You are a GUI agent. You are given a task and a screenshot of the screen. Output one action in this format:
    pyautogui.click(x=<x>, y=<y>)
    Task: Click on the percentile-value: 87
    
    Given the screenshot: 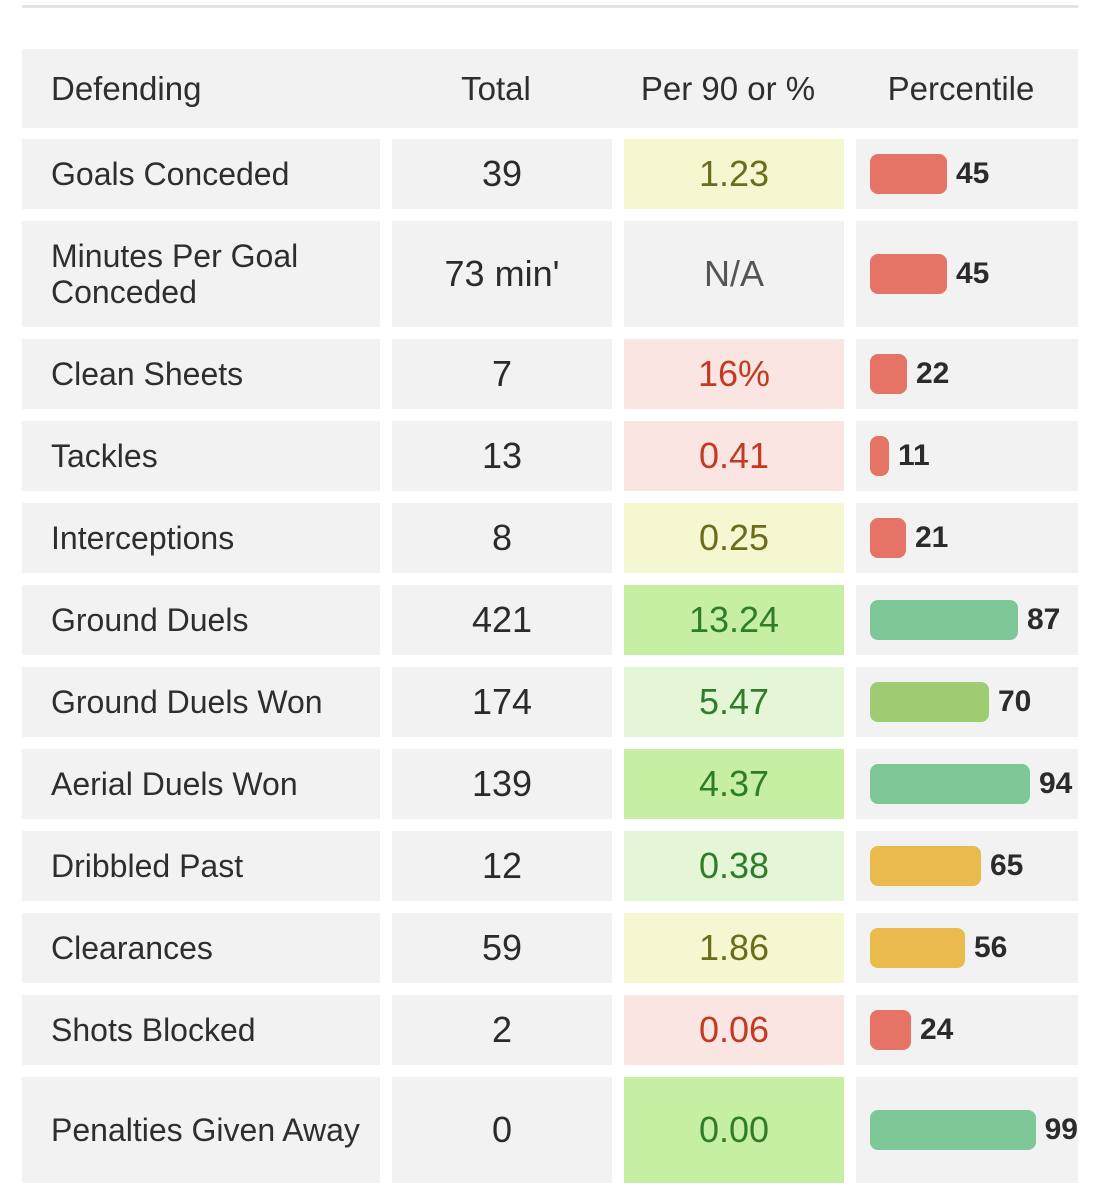 What is the action you would take?
    pyautogui.click(x=1044, y=619)
    